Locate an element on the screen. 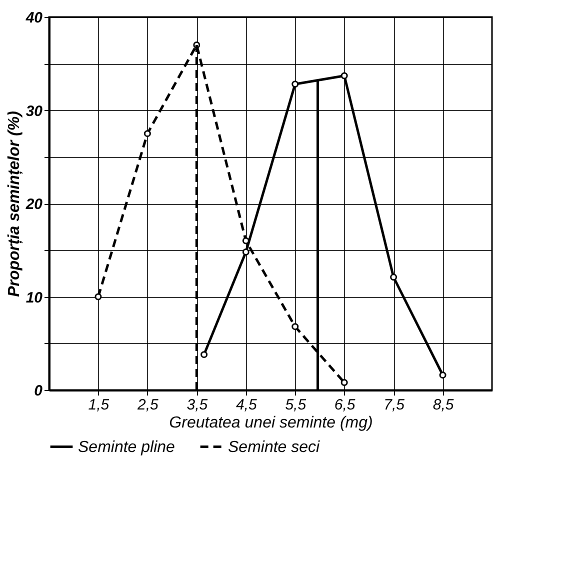  x-axis-title: Greutatea unei seminte (mg) is located at coordinates (271, 423).